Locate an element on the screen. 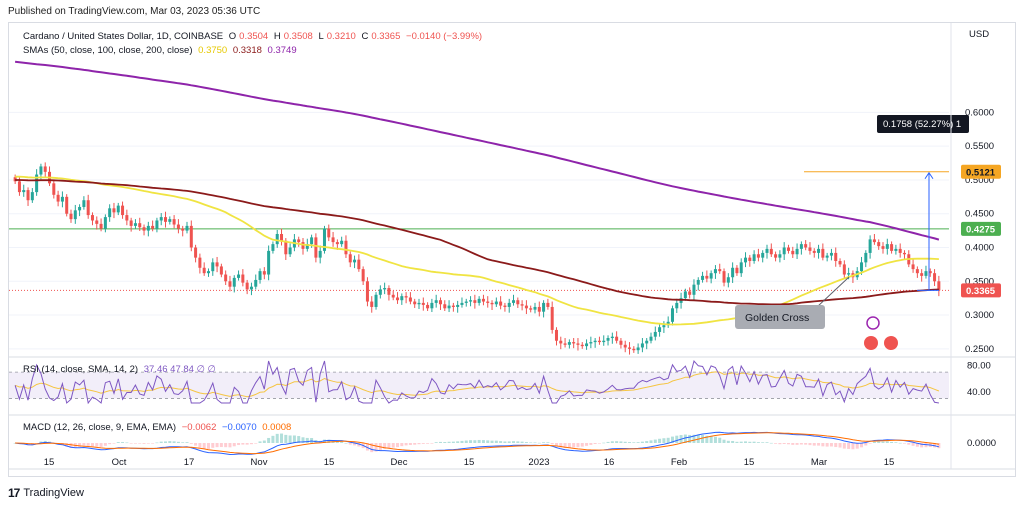 The height and width of the screenshot is (507, 1024). price-tick-label: 0.4500 is located at coordinates (979, 214).